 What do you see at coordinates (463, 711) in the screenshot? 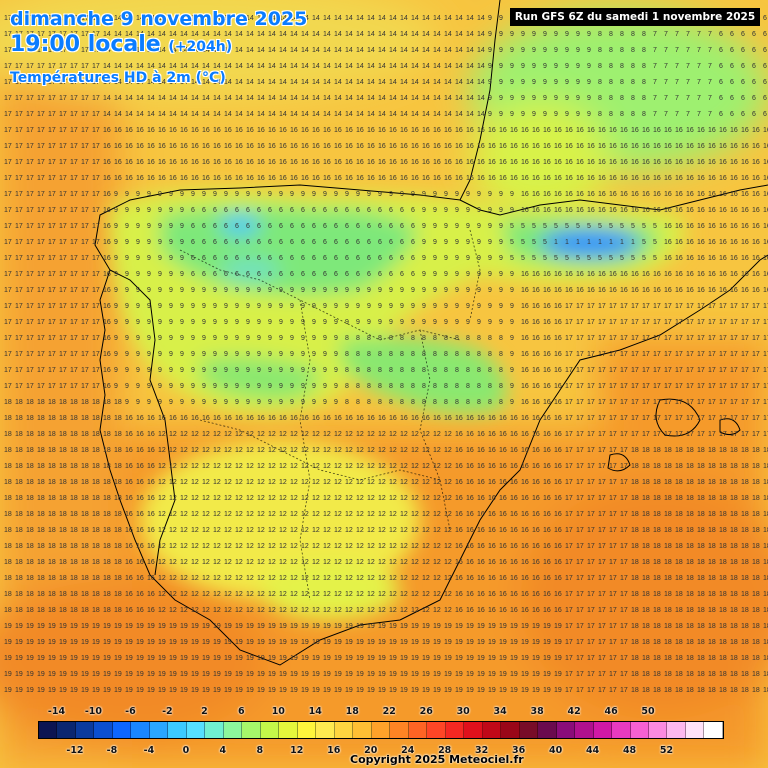
I see `legend-top-label: 30` at bounding box center [463, 711].